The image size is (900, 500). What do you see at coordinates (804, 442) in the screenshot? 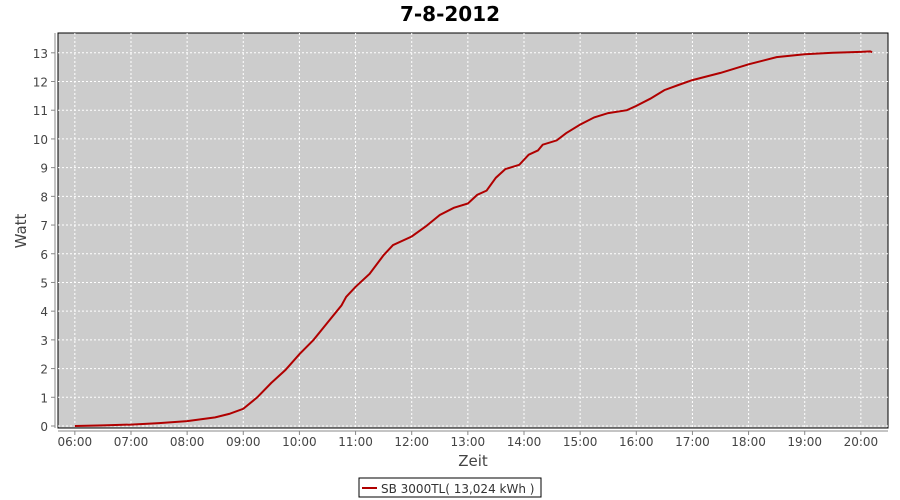
I see `x-tick-label: 19:00` at bounding box center [804, 442].